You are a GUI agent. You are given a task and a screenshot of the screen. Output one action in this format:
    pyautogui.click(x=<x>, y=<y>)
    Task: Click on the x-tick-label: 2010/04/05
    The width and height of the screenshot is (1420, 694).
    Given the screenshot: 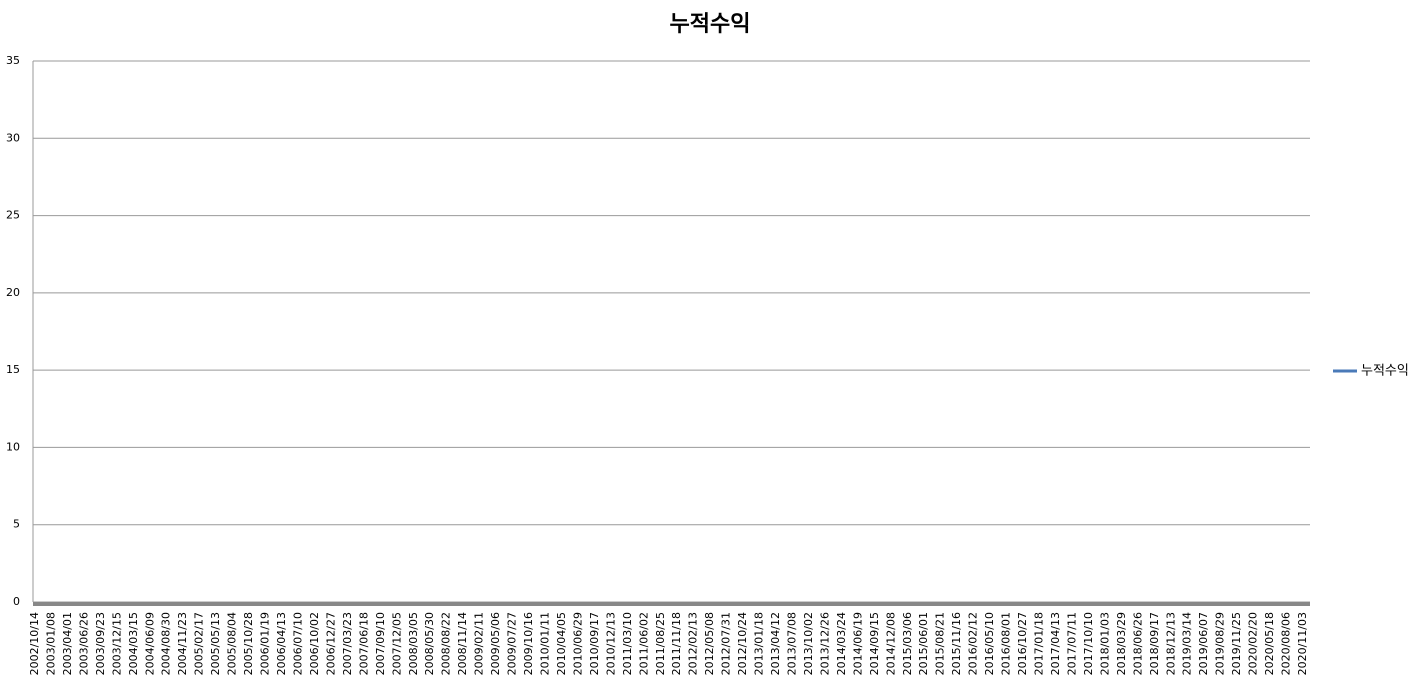 What is the action you would take?
    pyautogui.click(x=561, y=643)
    